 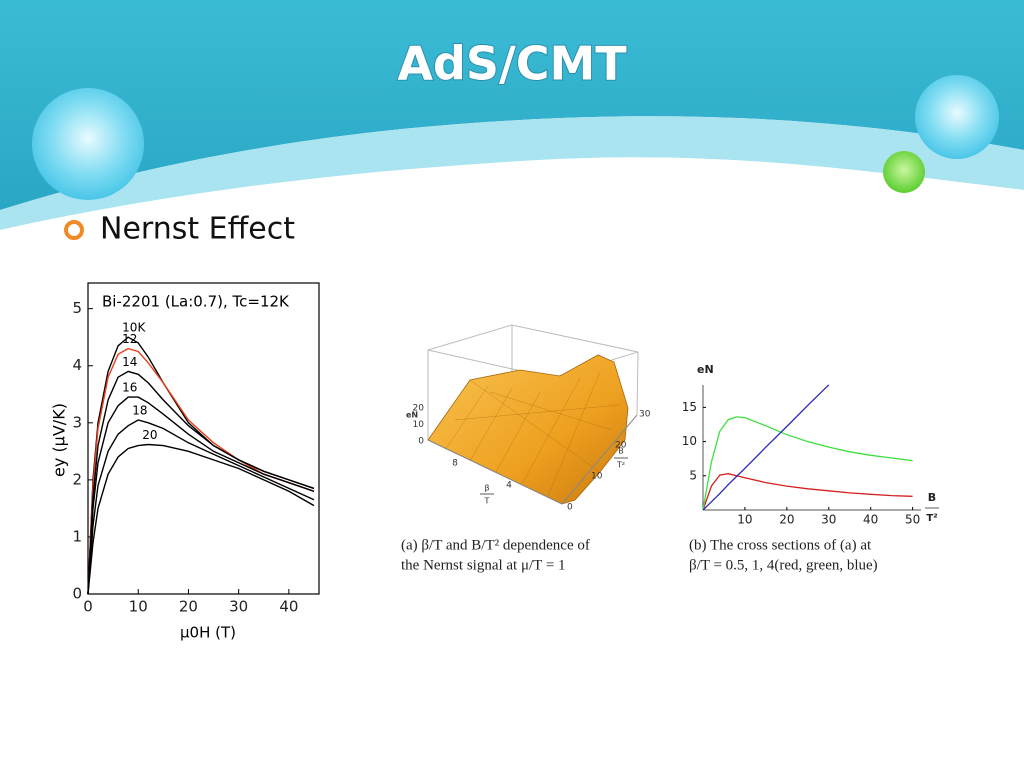 I want to click on figure-caption: (a) β/T and B/T² dependence of, so click(x=495, y=545).